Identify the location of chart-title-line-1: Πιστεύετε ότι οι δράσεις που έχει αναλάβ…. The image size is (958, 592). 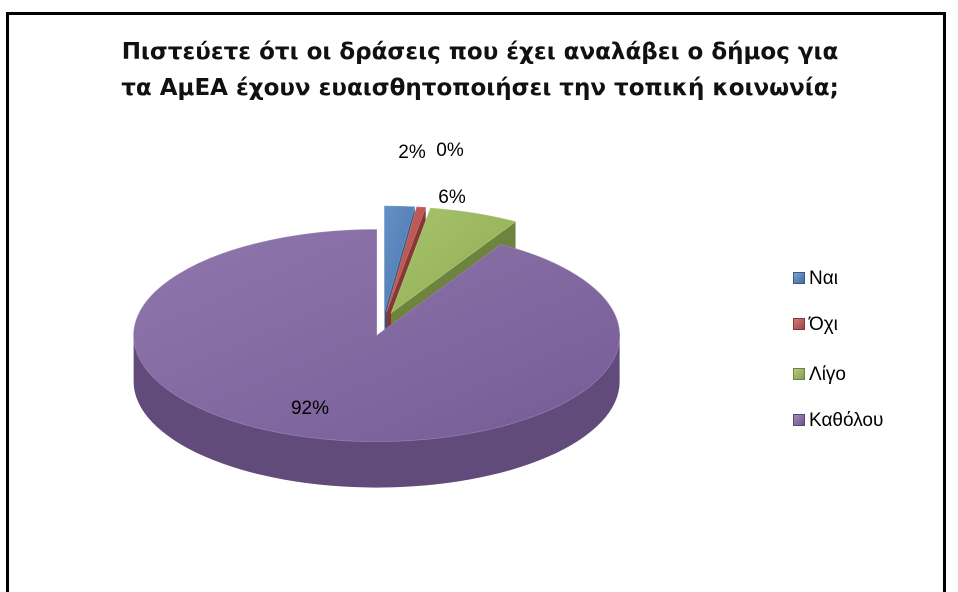
(480, 52).